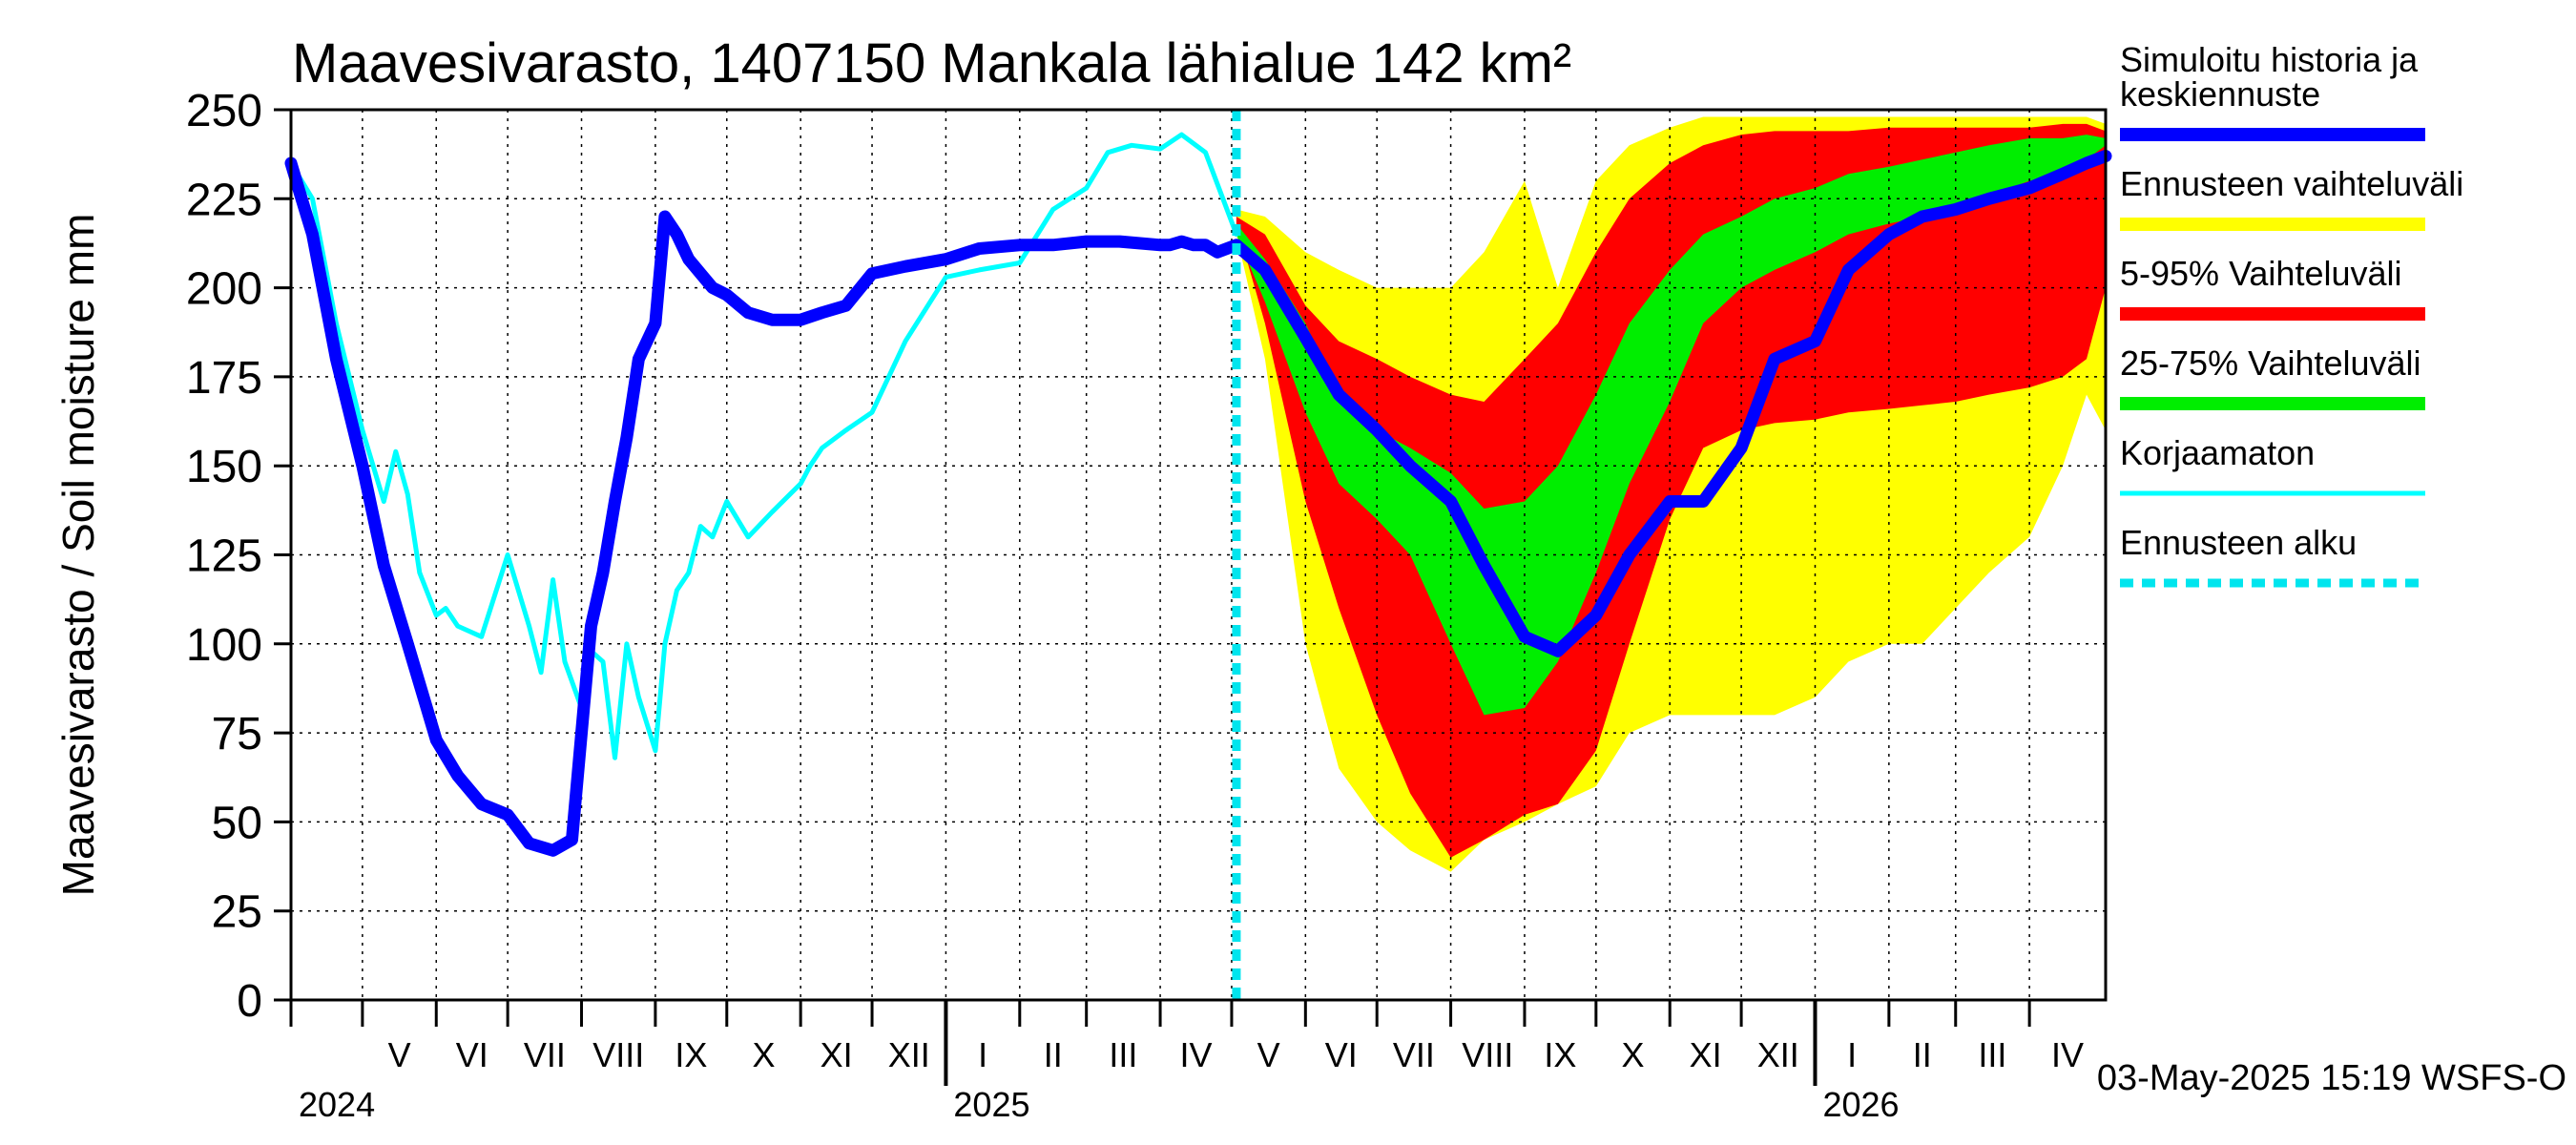 The height and width of the screenshot is (1145, 2576). Describe the element at coordinates (991, 1104) in the screenshot. I see `year-label: 2025` at that location.